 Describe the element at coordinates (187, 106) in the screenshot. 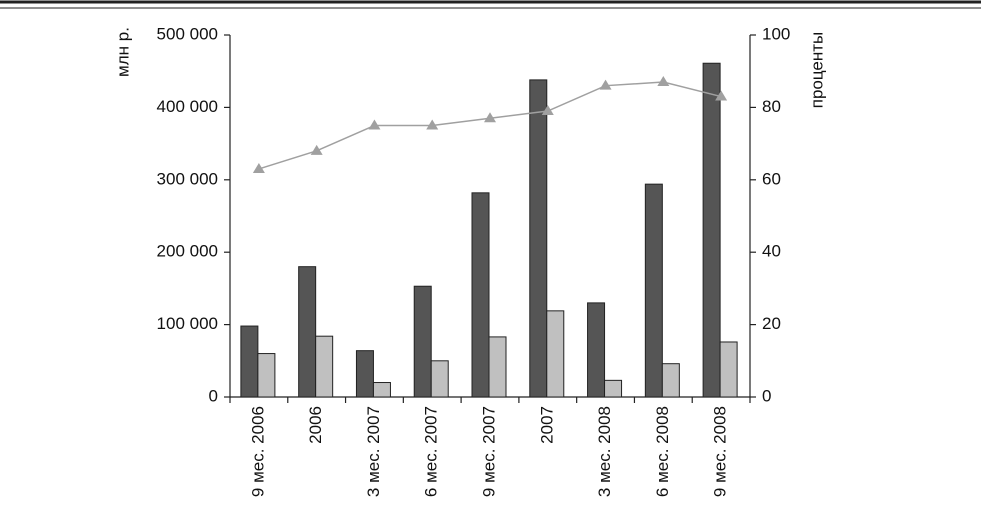

I see `y-tick-label: 400 000` at that location.